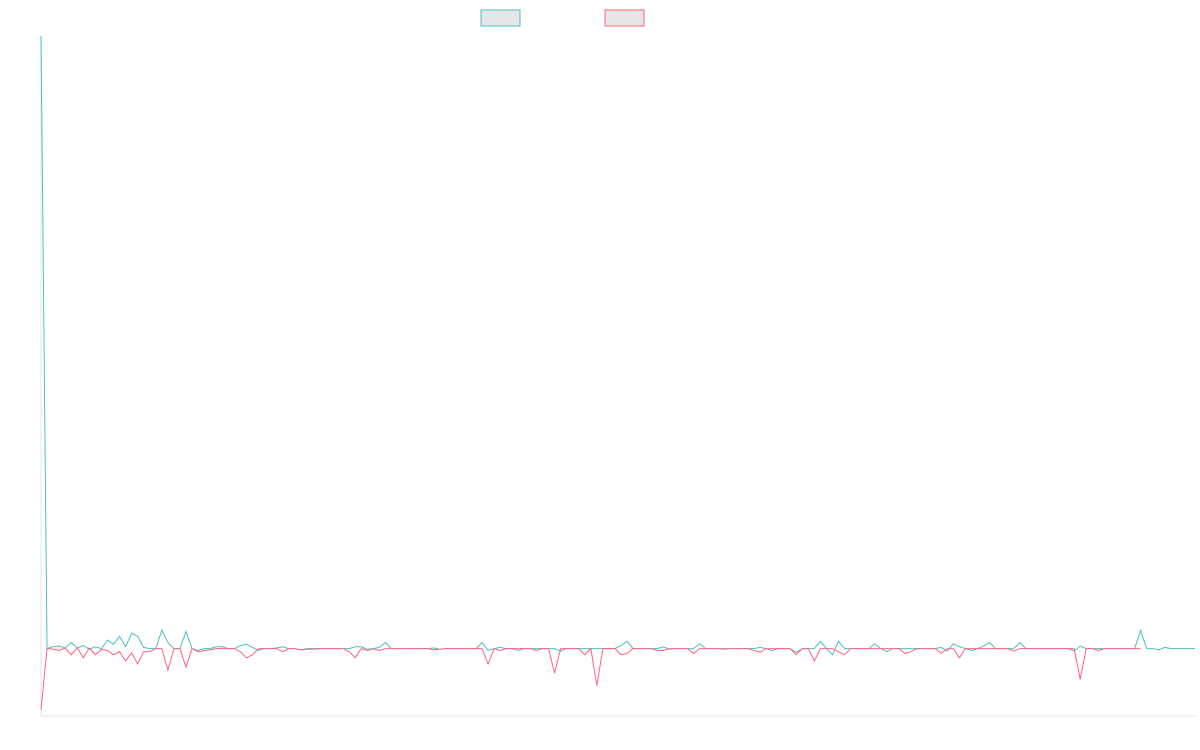  I want to click on legend, so click(562, 18).